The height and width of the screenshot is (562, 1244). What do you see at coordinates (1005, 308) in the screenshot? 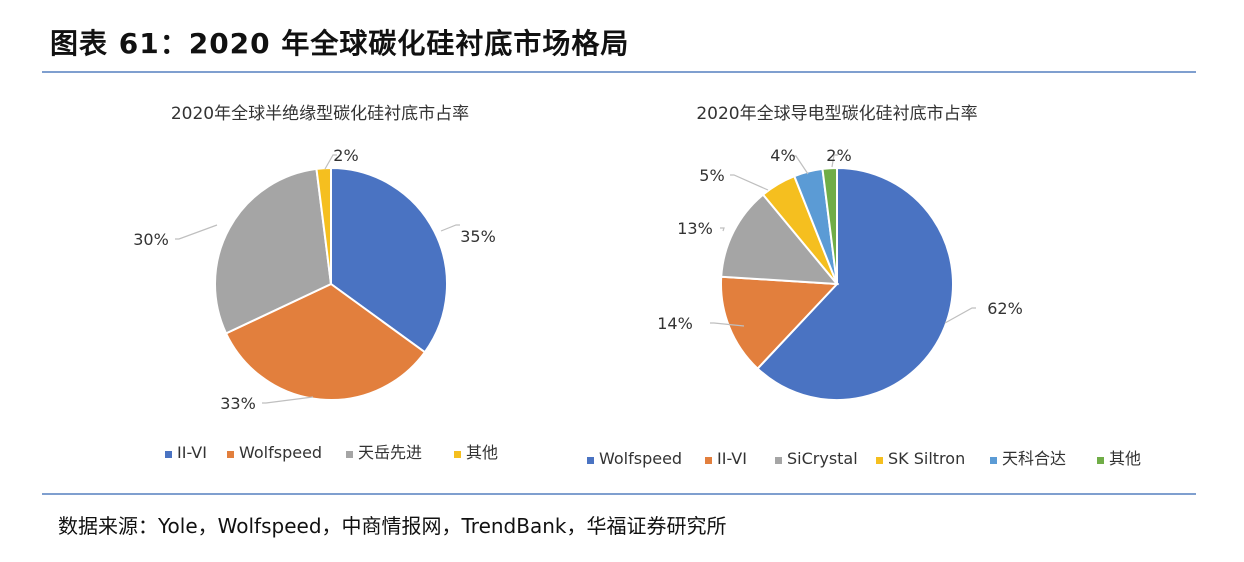
I see `data-label: 62%` at bounding box center [1005, 308].